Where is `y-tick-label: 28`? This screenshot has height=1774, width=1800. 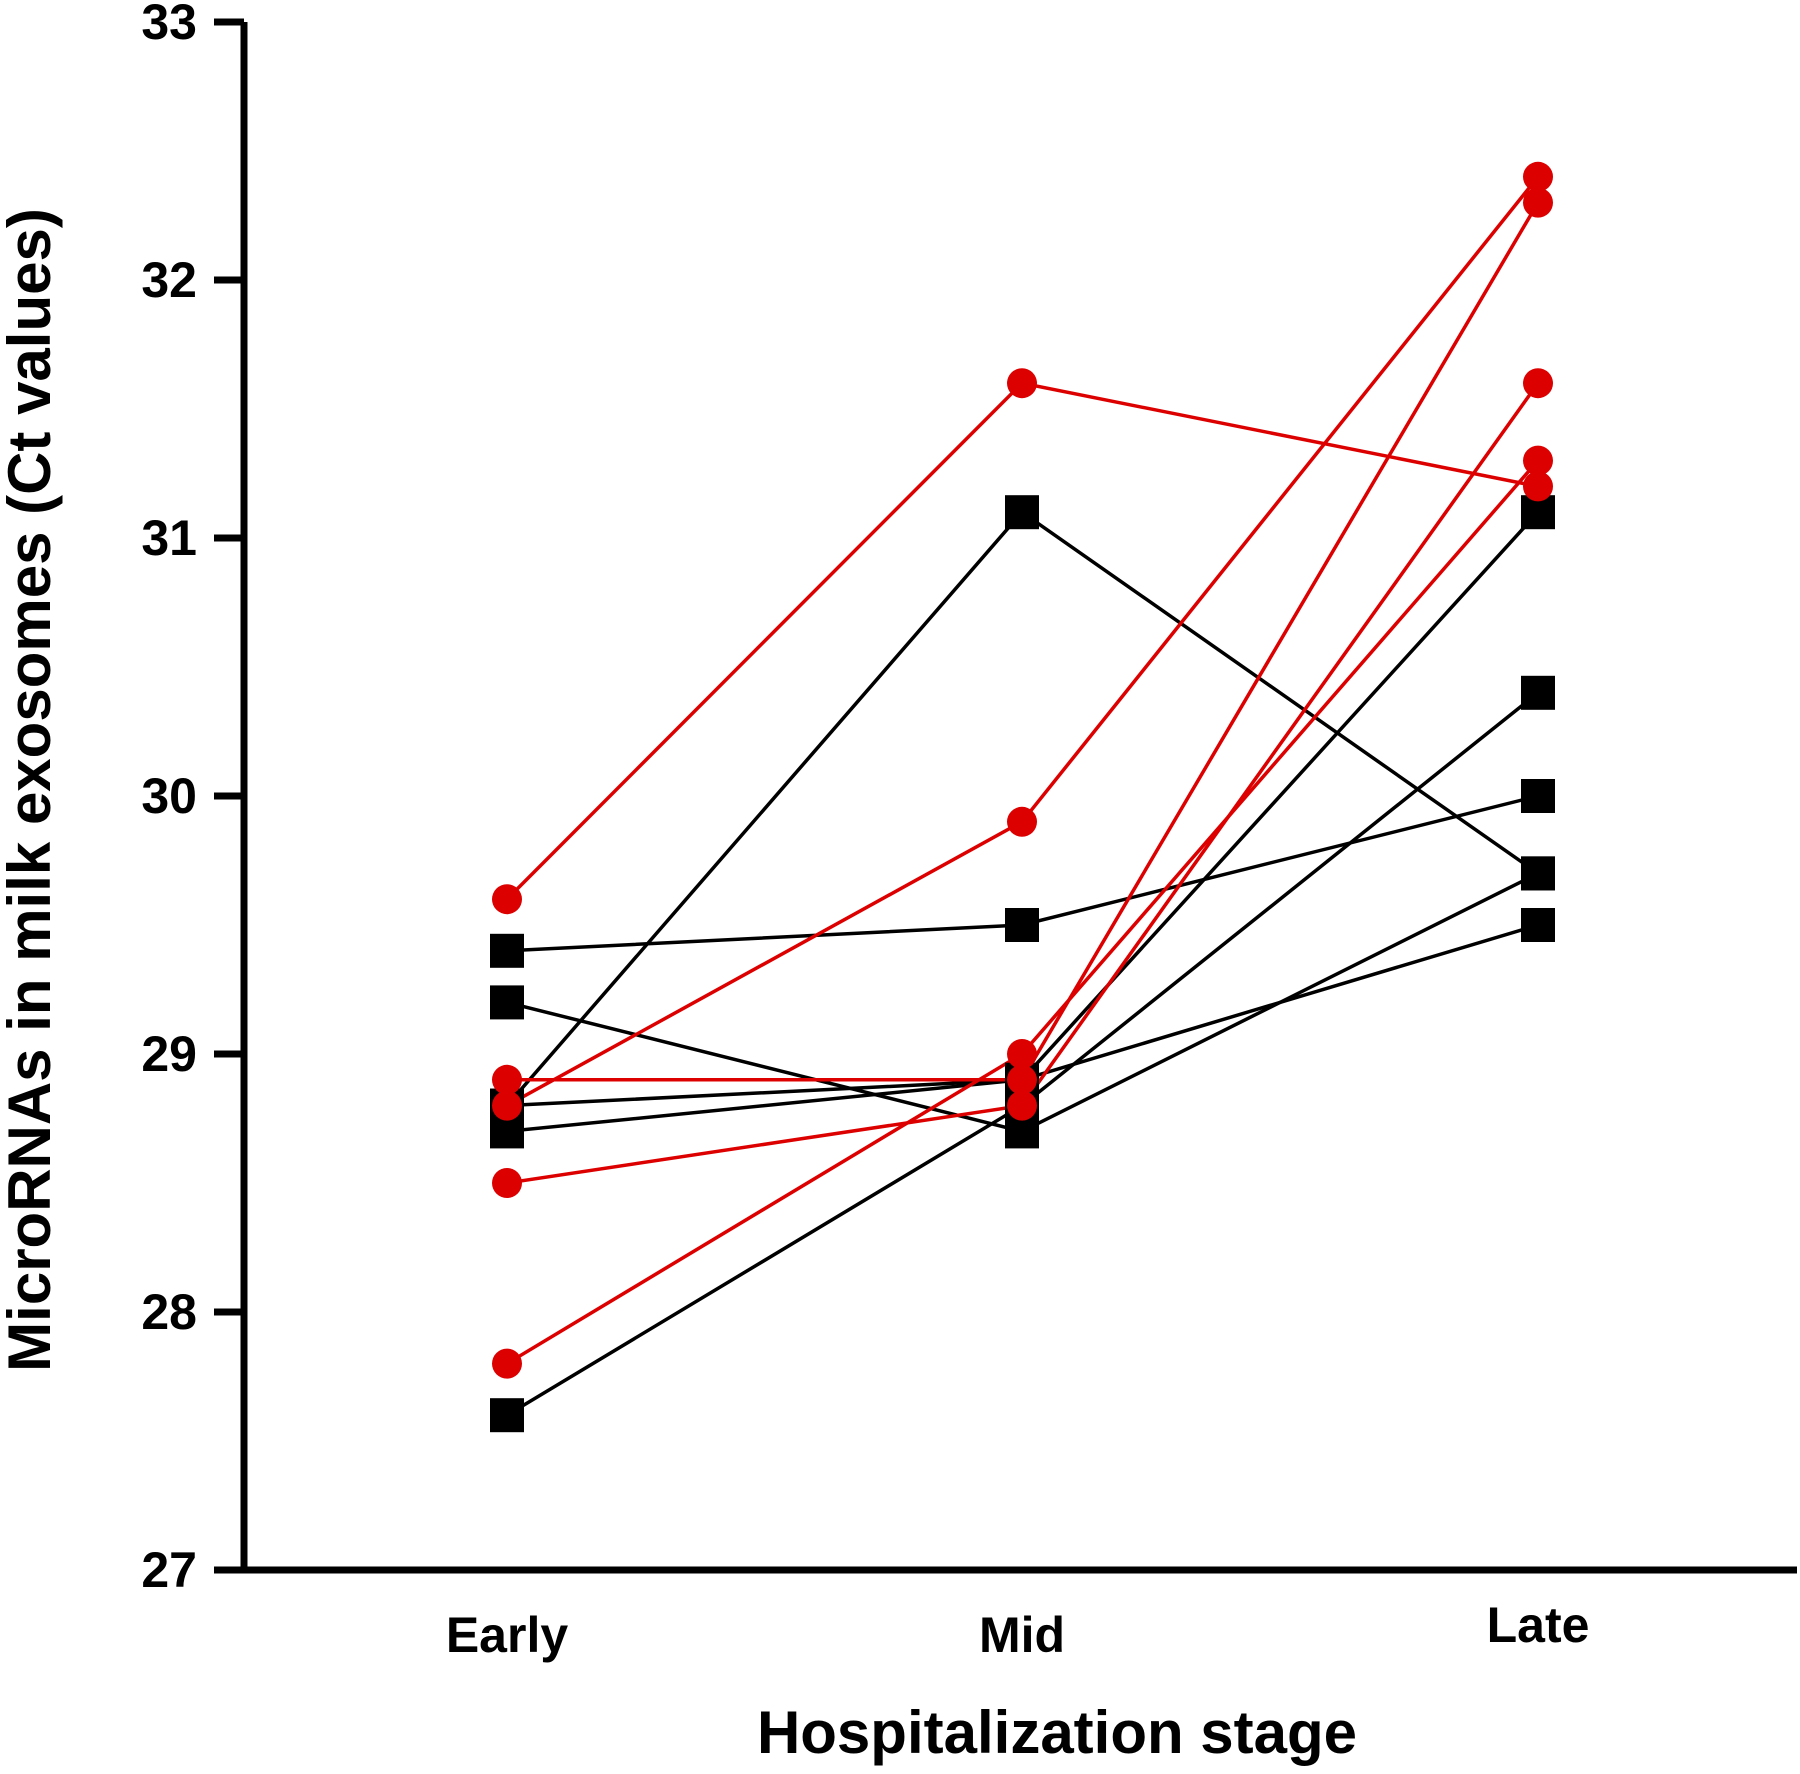
y-tick-label: 28 is located at coordinates (169, 1312).